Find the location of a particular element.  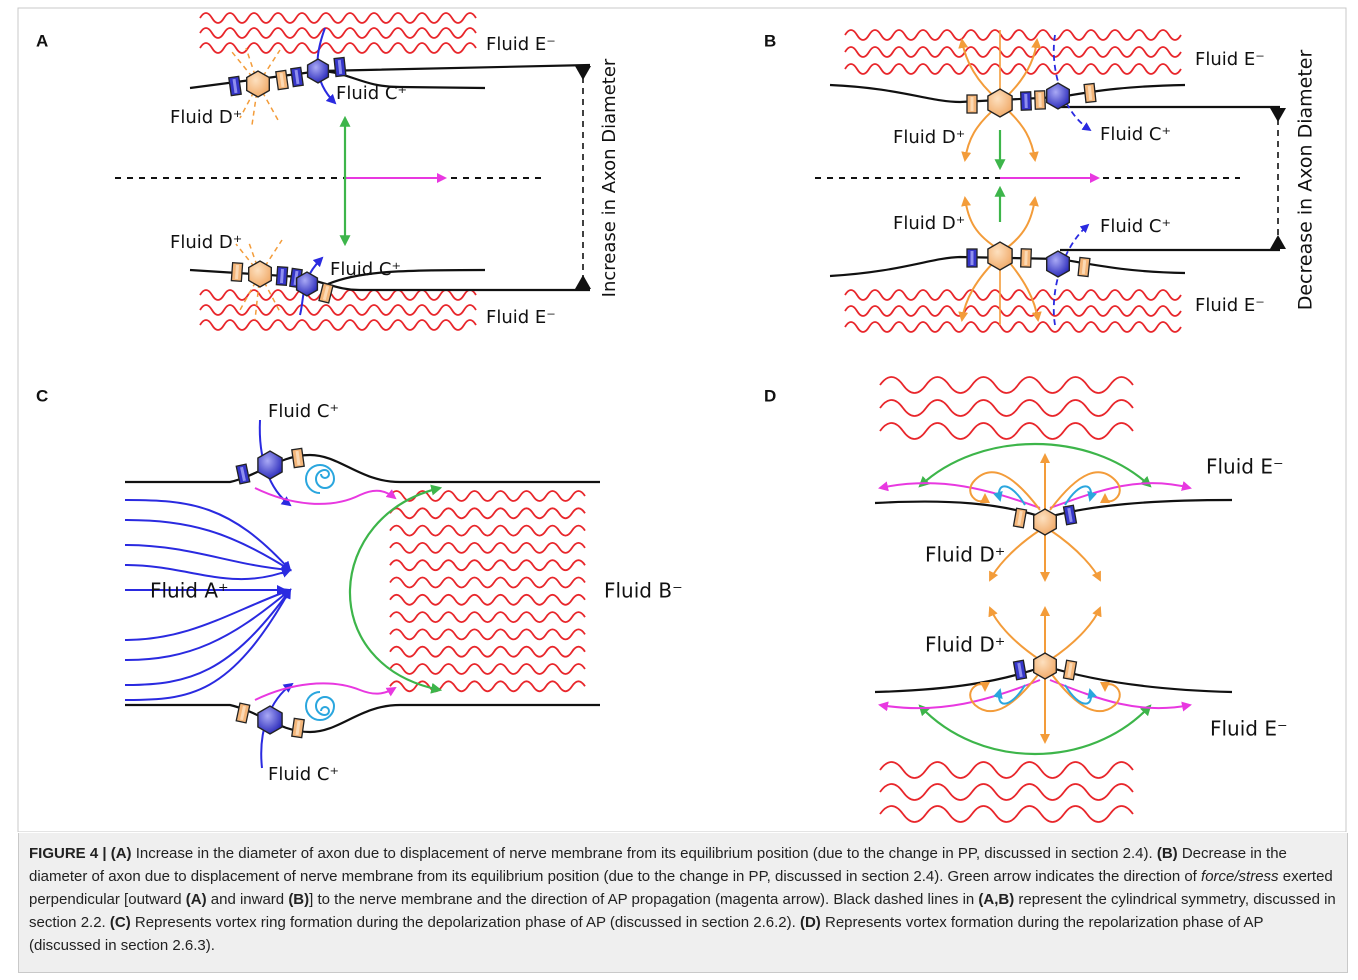

membrane is located at coordinates (402, 79).